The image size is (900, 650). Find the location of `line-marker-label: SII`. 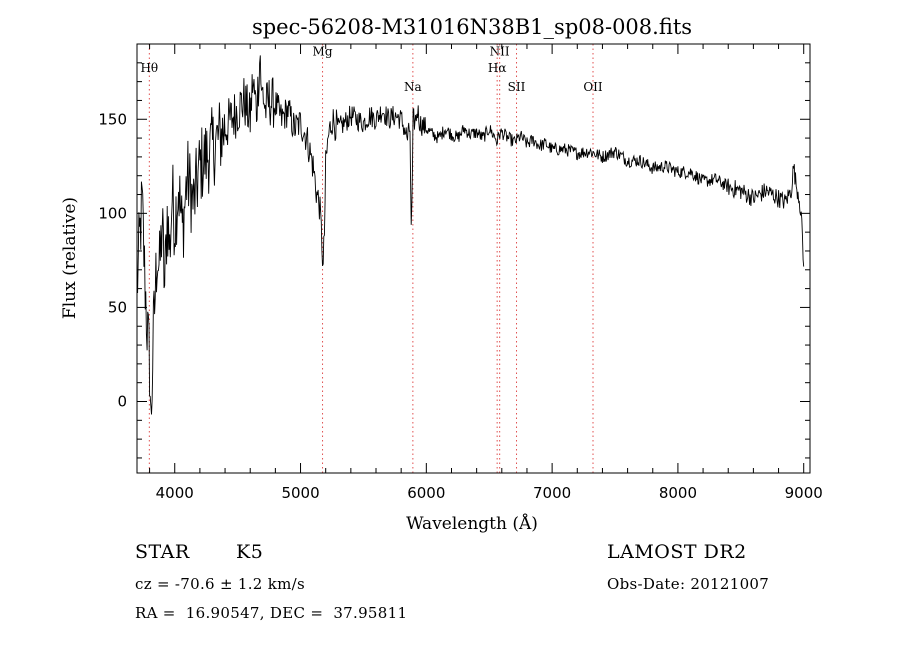

line-marker-label: SII is located at coordinates (517, 87).